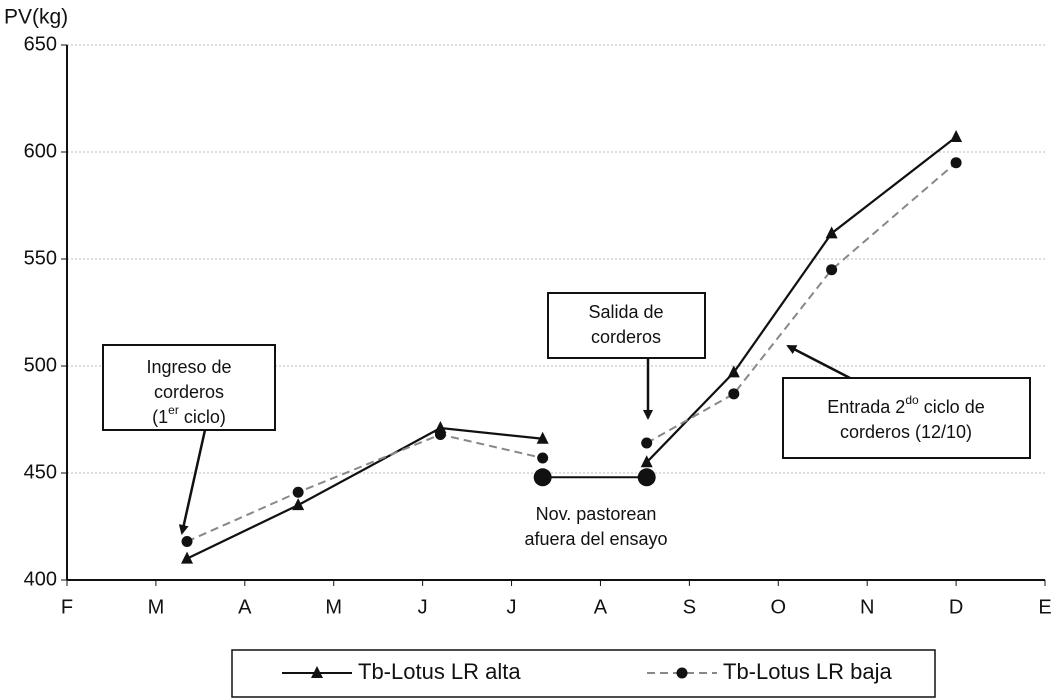 This screenshot has width=1061, height=699. I want to click on annotation-text-part: Entrada 2, so click(866, 407).